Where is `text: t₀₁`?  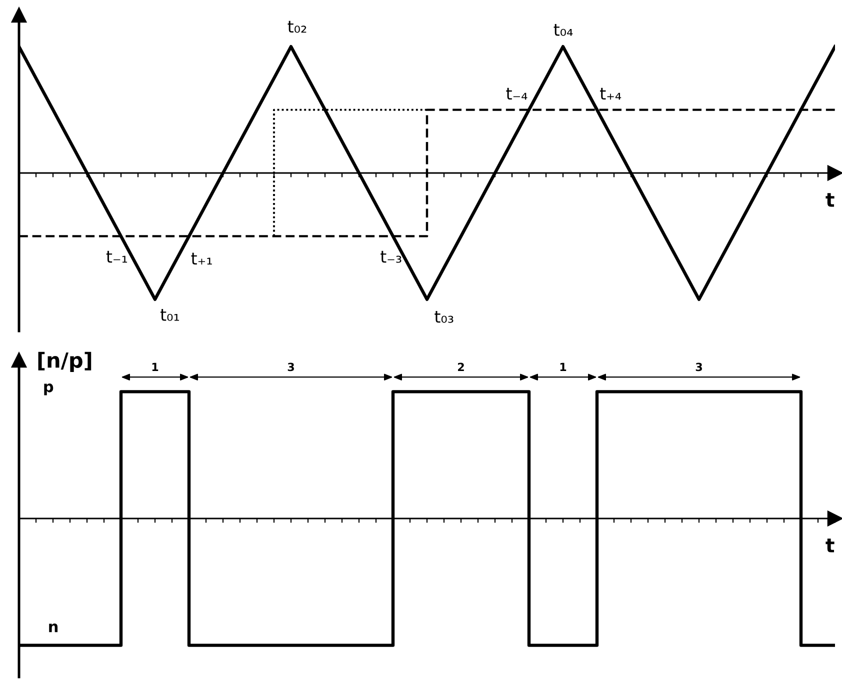
text: t₀₁ is located at coordinates (169, 315).